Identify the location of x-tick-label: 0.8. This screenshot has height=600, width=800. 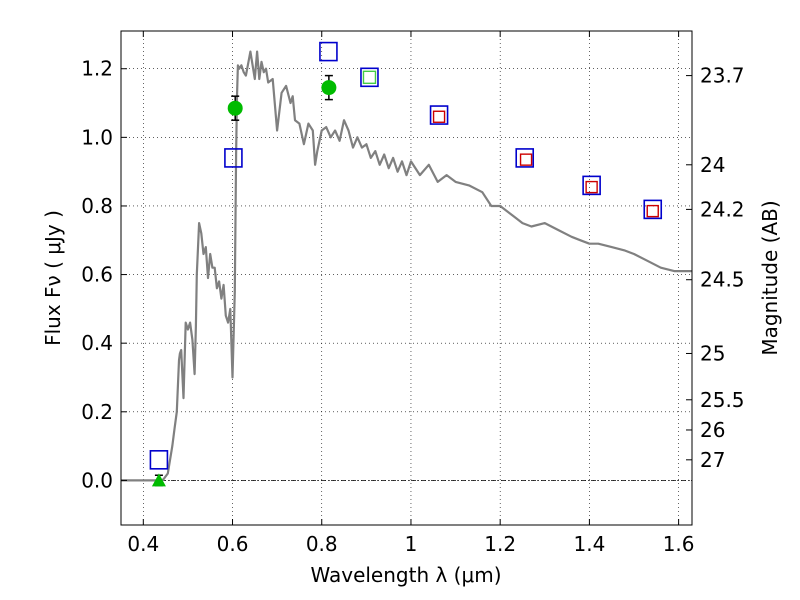
(322, 544).